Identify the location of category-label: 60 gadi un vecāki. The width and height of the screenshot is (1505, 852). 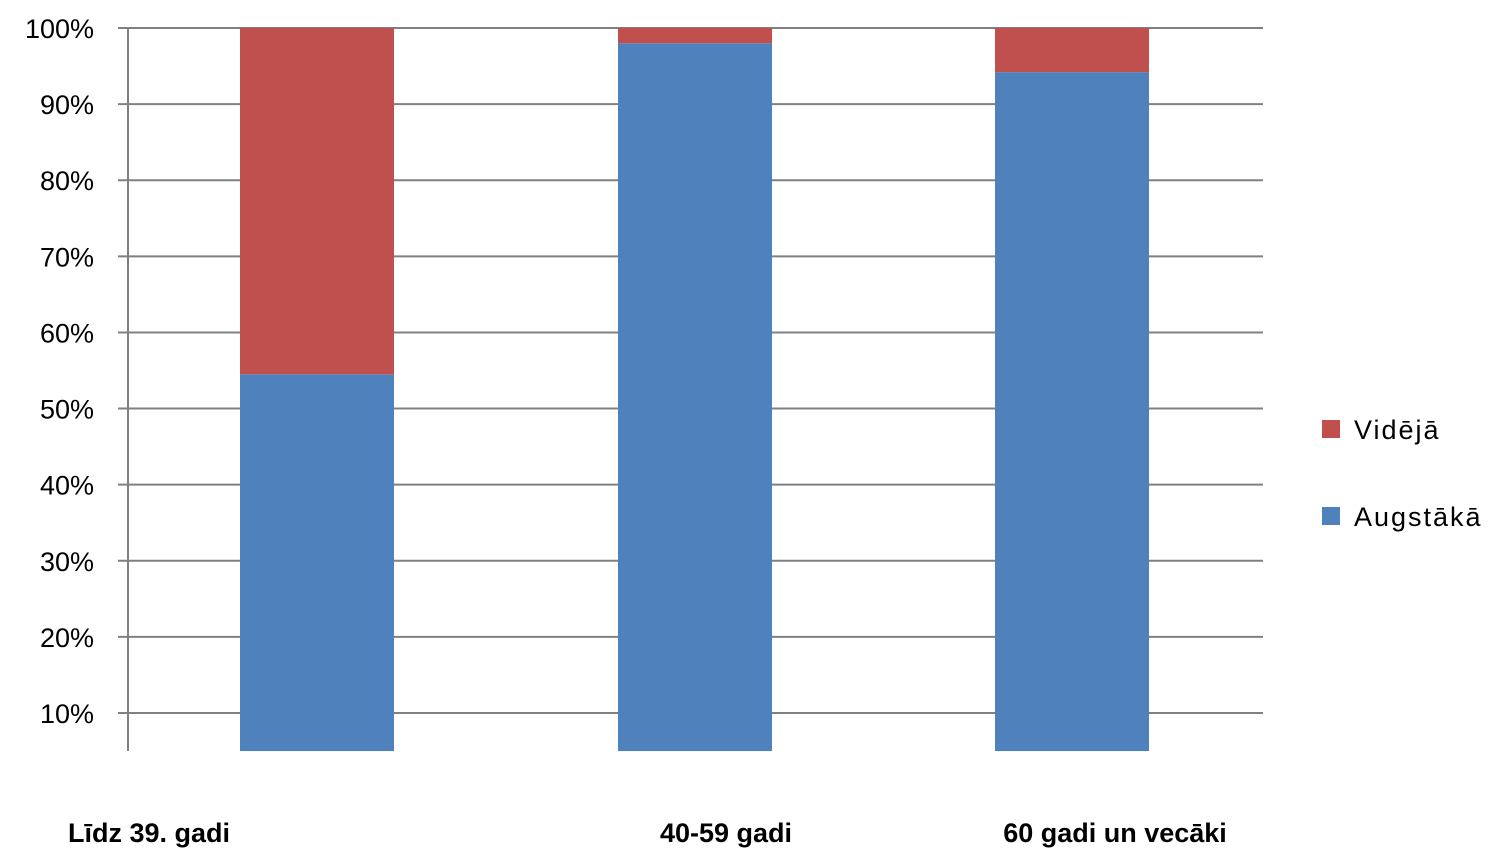
(1115, 833).